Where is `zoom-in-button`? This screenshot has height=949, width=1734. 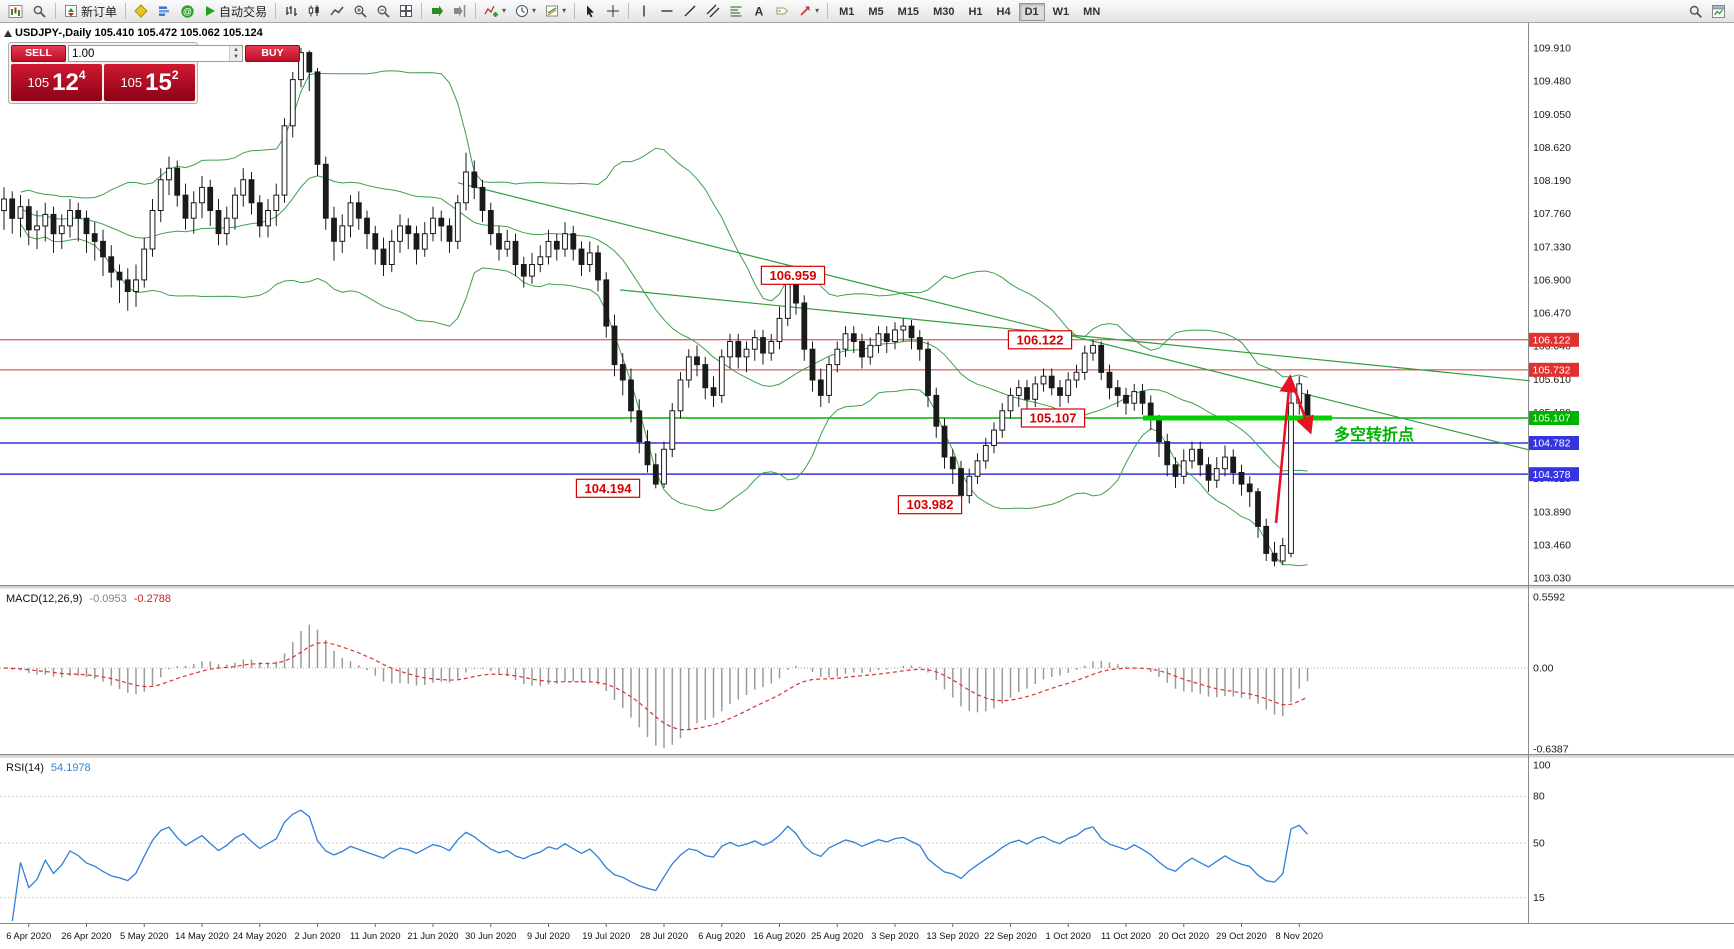 zoom-in-button is located at coordinates (360, 11).